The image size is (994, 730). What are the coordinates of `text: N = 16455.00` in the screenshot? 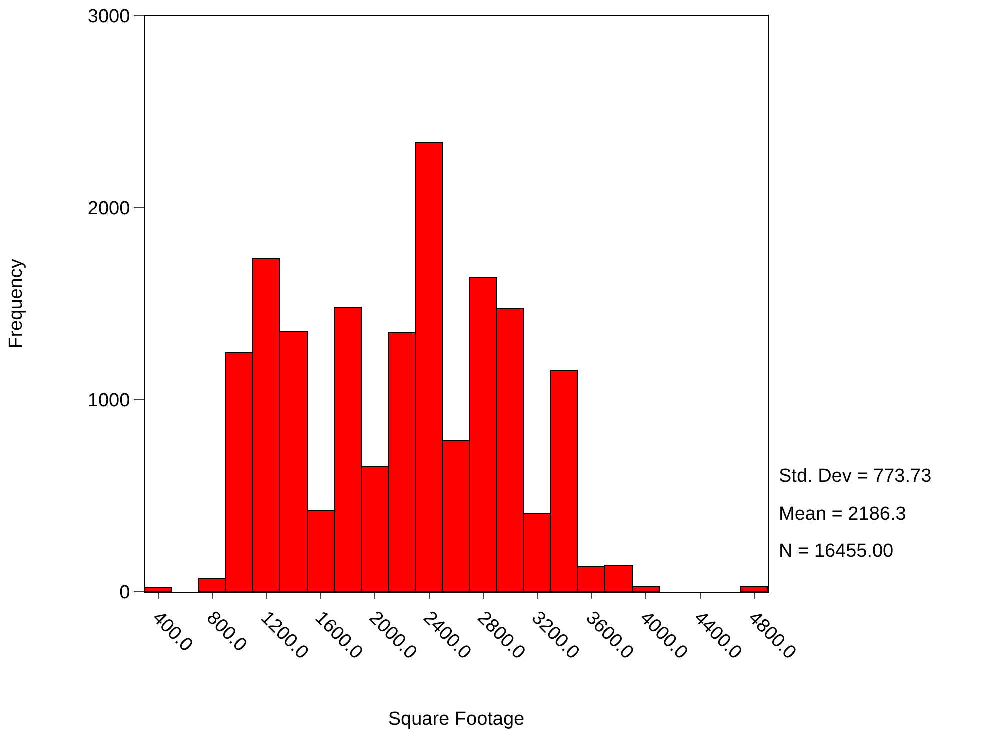 It's located at (836, 551).